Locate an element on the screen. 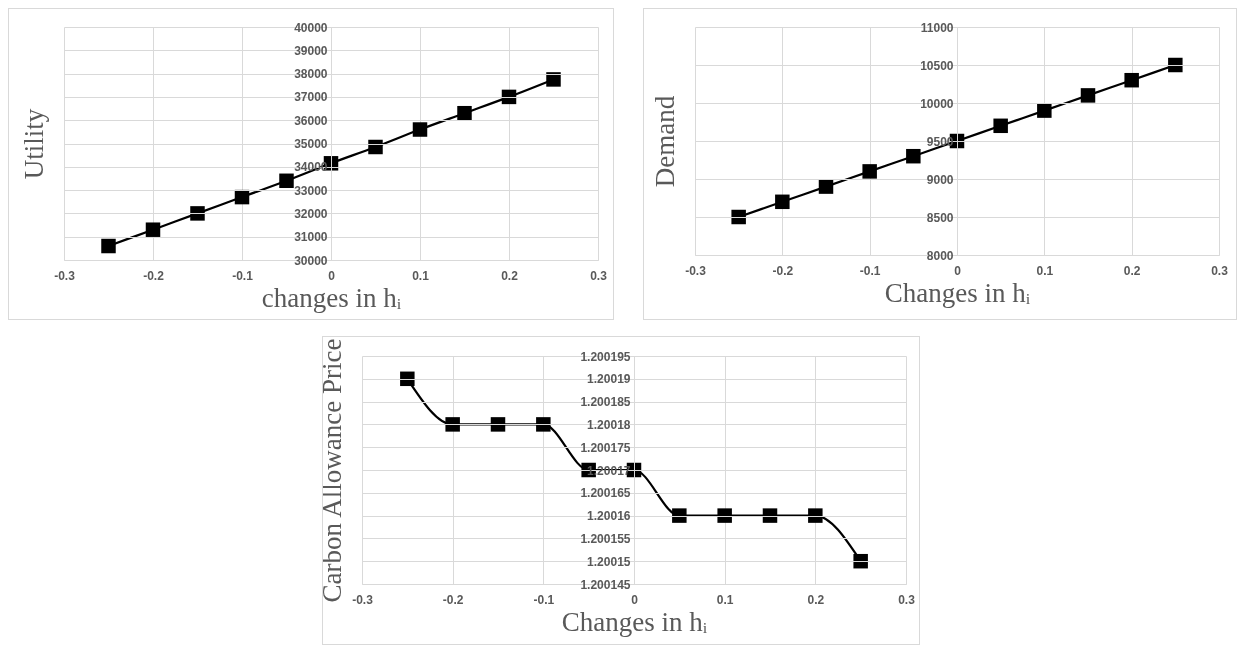 This screenshot has width=1244, height=647. y-tick-label: 9000 is located at coordinates (940, 179).